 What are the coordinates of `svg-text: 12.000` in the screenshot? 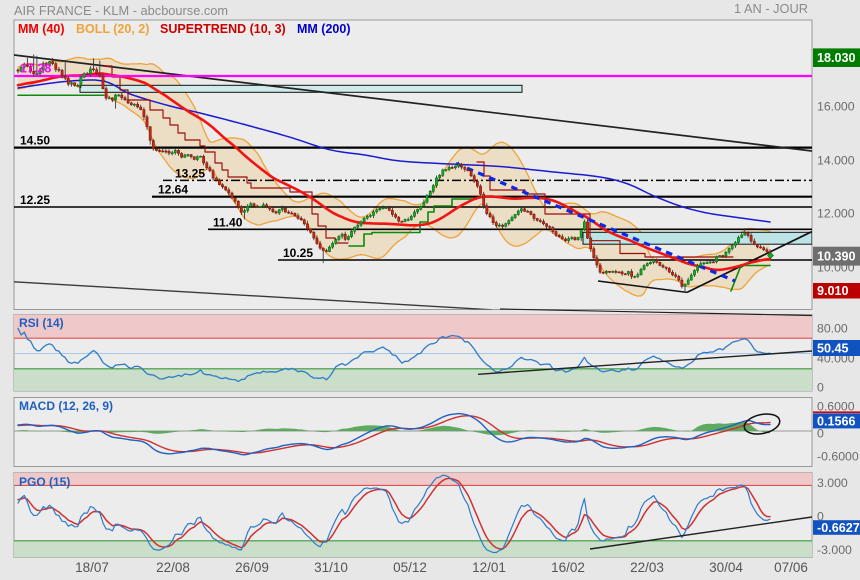 It's located at (836, 213).